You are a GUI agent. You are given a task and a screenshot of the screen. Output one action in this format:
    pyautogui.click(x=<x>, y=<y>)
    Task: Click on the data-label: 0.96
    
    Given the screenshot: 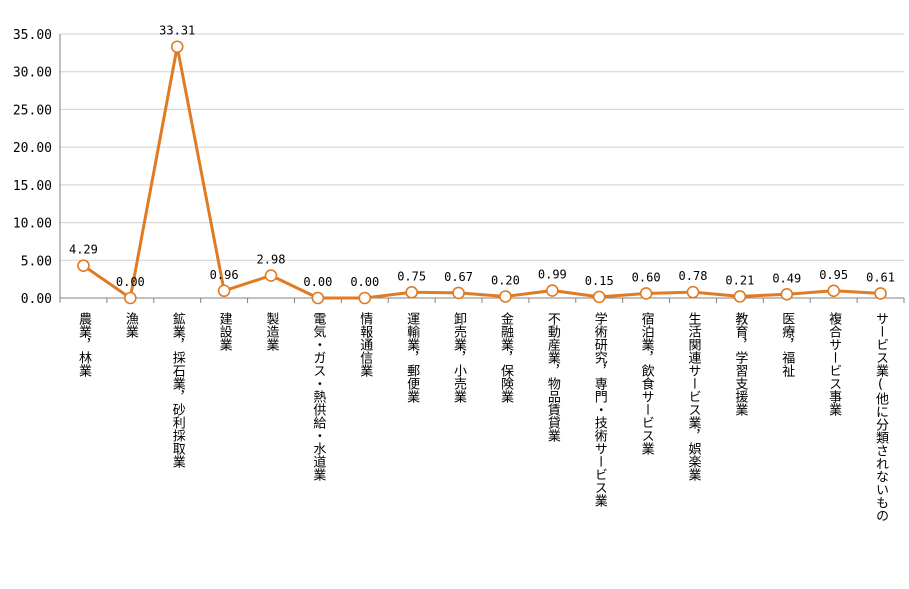 What is the action you would take?
    pyautogui.click(x=224, y=275)
    